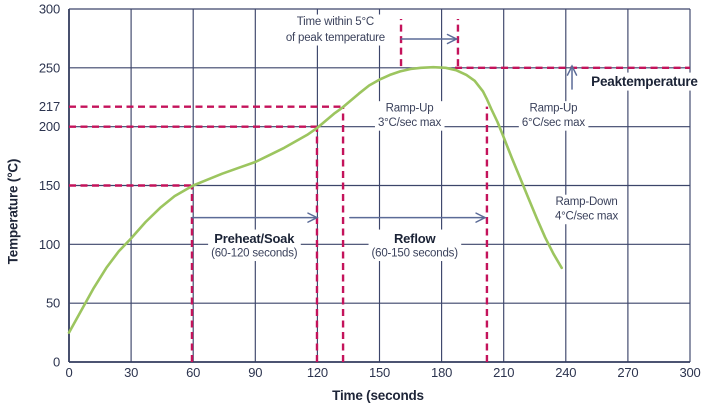 The width and height of the screenshot is (702, 413). Describe the element at coordinates (193, 372) in the screenshot. I see `x-tick-label: 60` at that location.